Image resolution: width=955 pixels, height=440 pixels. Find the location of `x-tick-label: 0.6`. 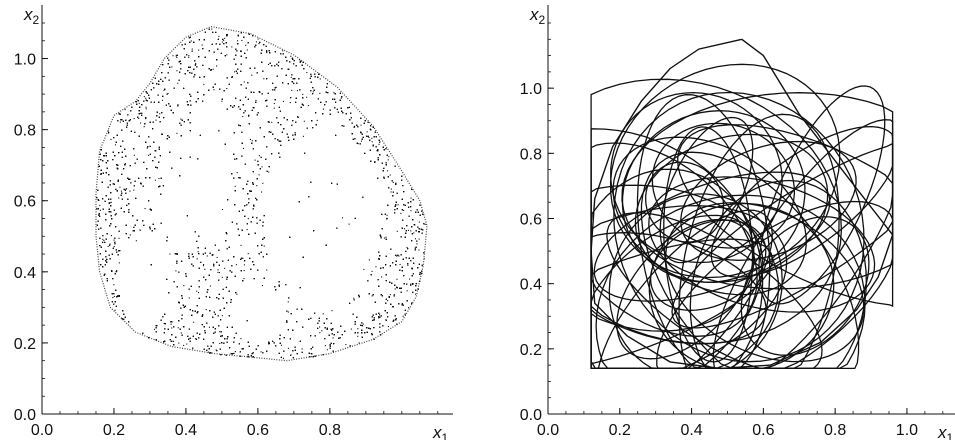

x-tick-label: 0.6 is located at coordinates (258, 430).